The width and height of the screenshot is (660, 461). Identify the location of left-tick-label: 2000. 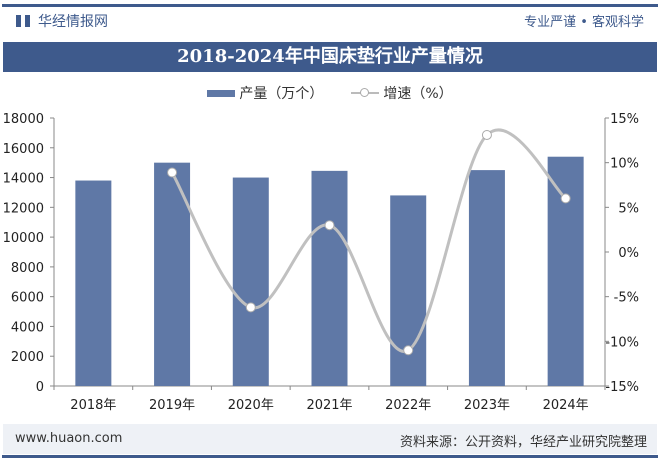
(27, 357).